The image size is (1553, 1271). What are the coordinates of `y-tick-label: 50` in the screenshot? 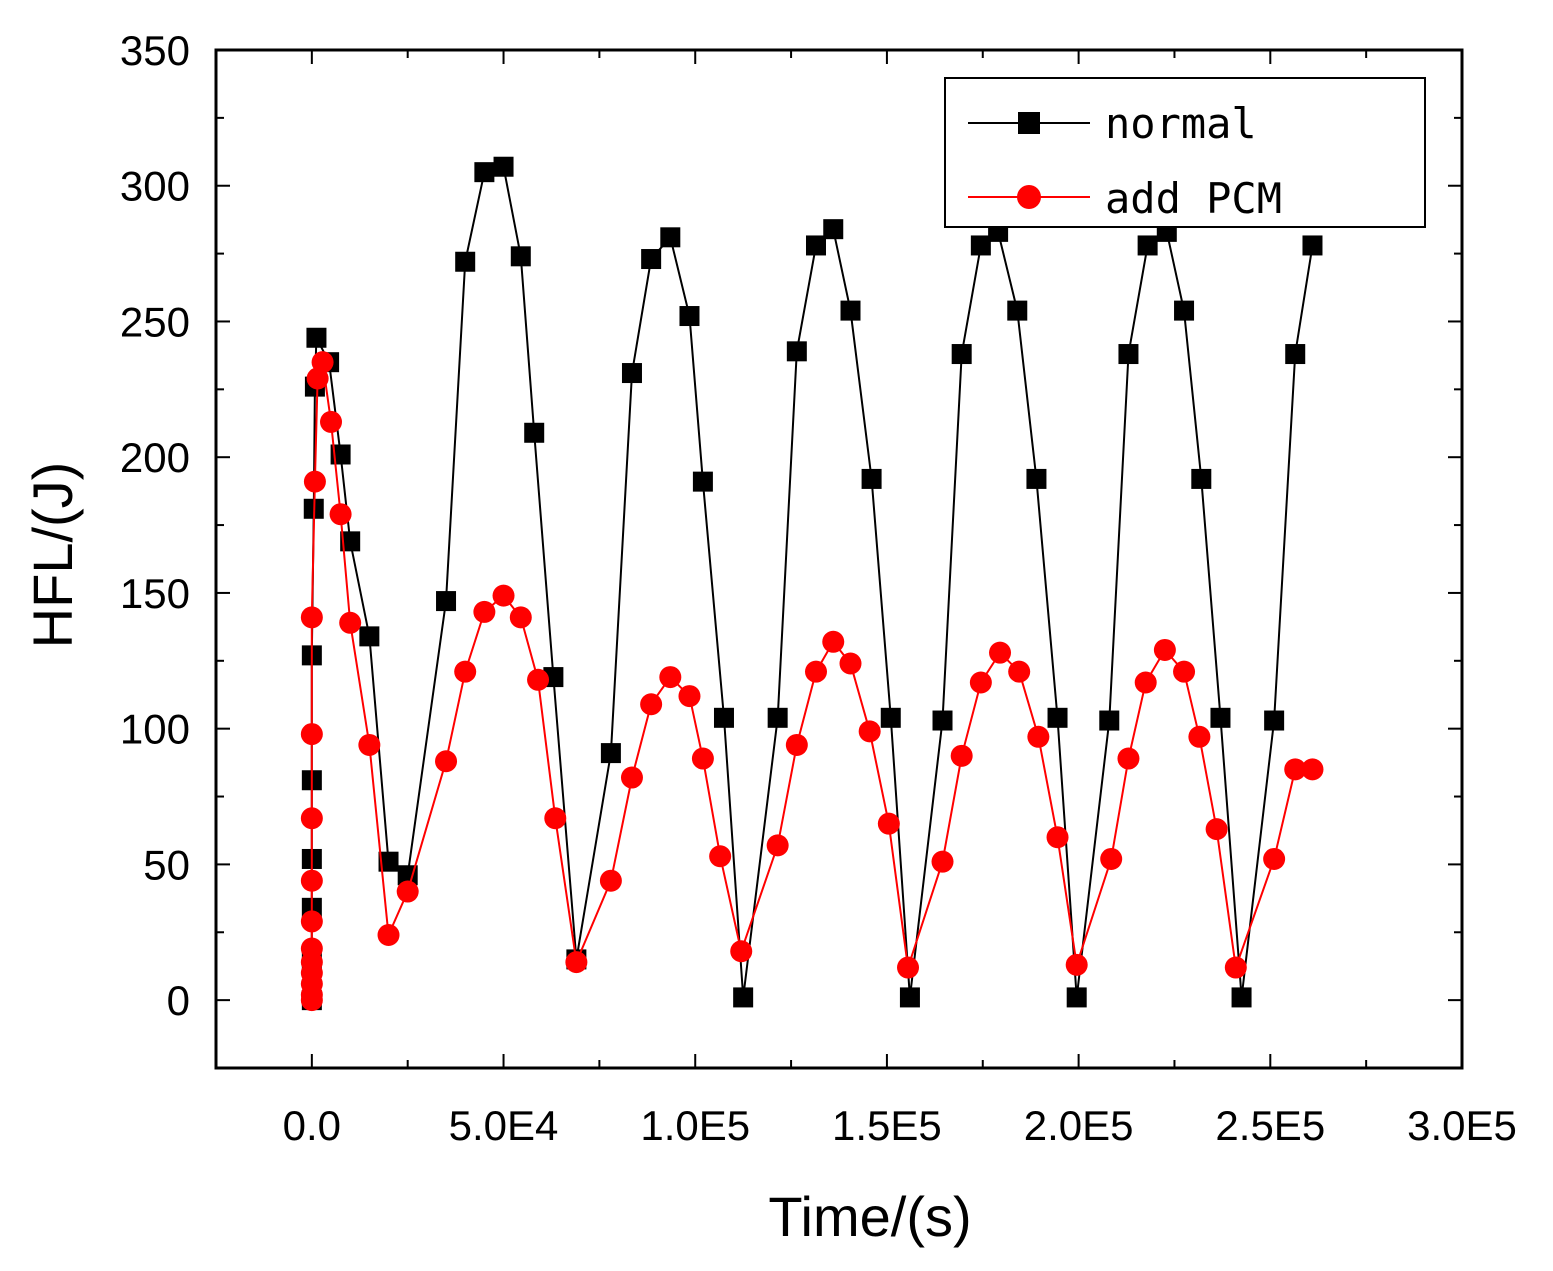 It's located at (166, 864).